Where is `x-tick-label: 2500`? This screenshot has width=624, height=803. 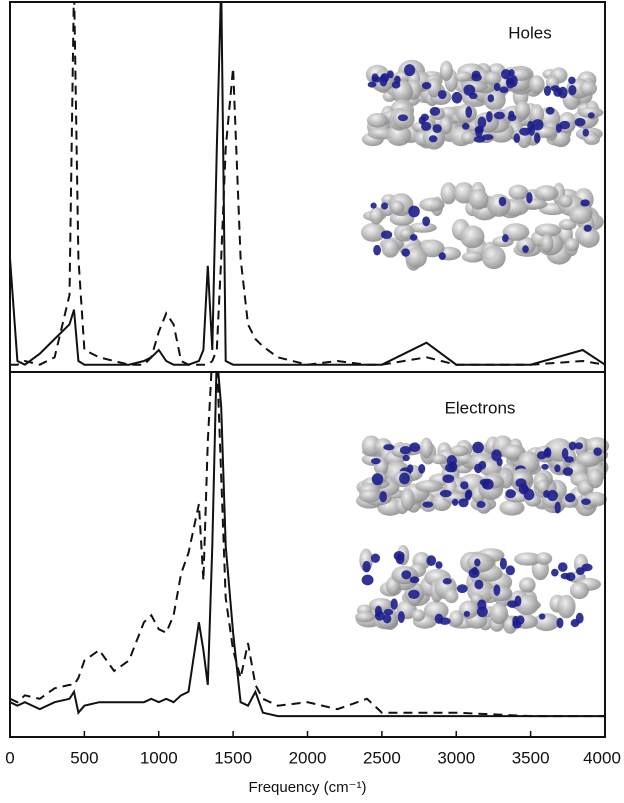
x-tick-label: 2500 is located at coordinates (382, 757).